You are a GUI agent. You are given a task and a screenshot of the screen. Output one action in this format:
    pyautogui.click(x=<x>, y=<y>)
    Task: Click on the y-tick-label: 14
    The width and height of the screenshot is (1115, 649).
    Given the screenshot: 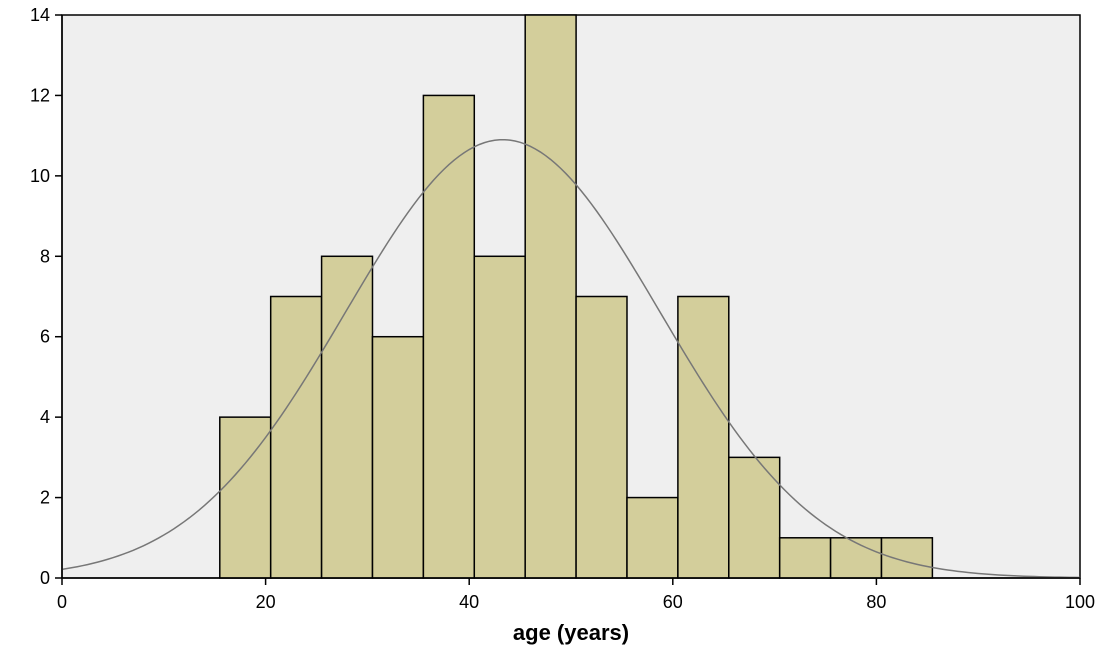 What is the action you would take?
    pyautogui.click(x=40, y=15)
    